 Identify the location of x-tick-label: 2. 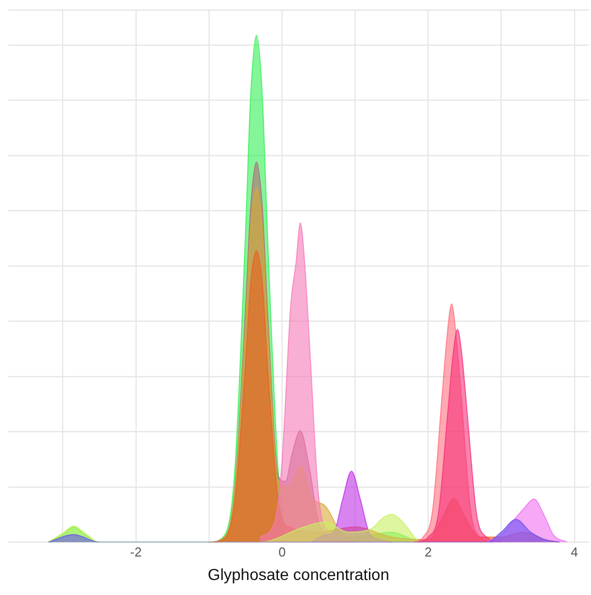
(428, 552).